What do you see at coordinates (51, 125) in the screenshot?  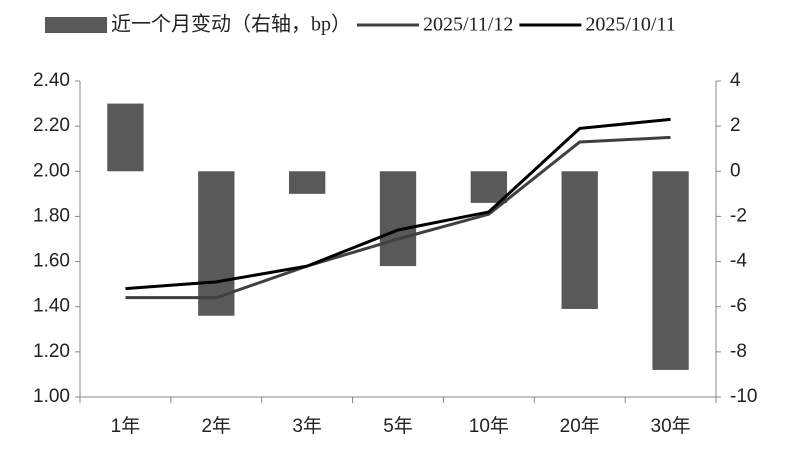 I see `y-tick-label: 2.20` at bounding box center [51, 125].